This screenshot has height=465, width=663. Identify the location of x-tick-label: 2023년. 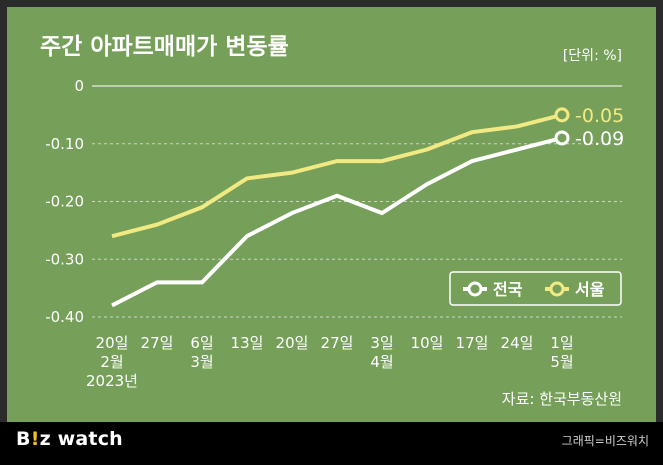
(112, 381).